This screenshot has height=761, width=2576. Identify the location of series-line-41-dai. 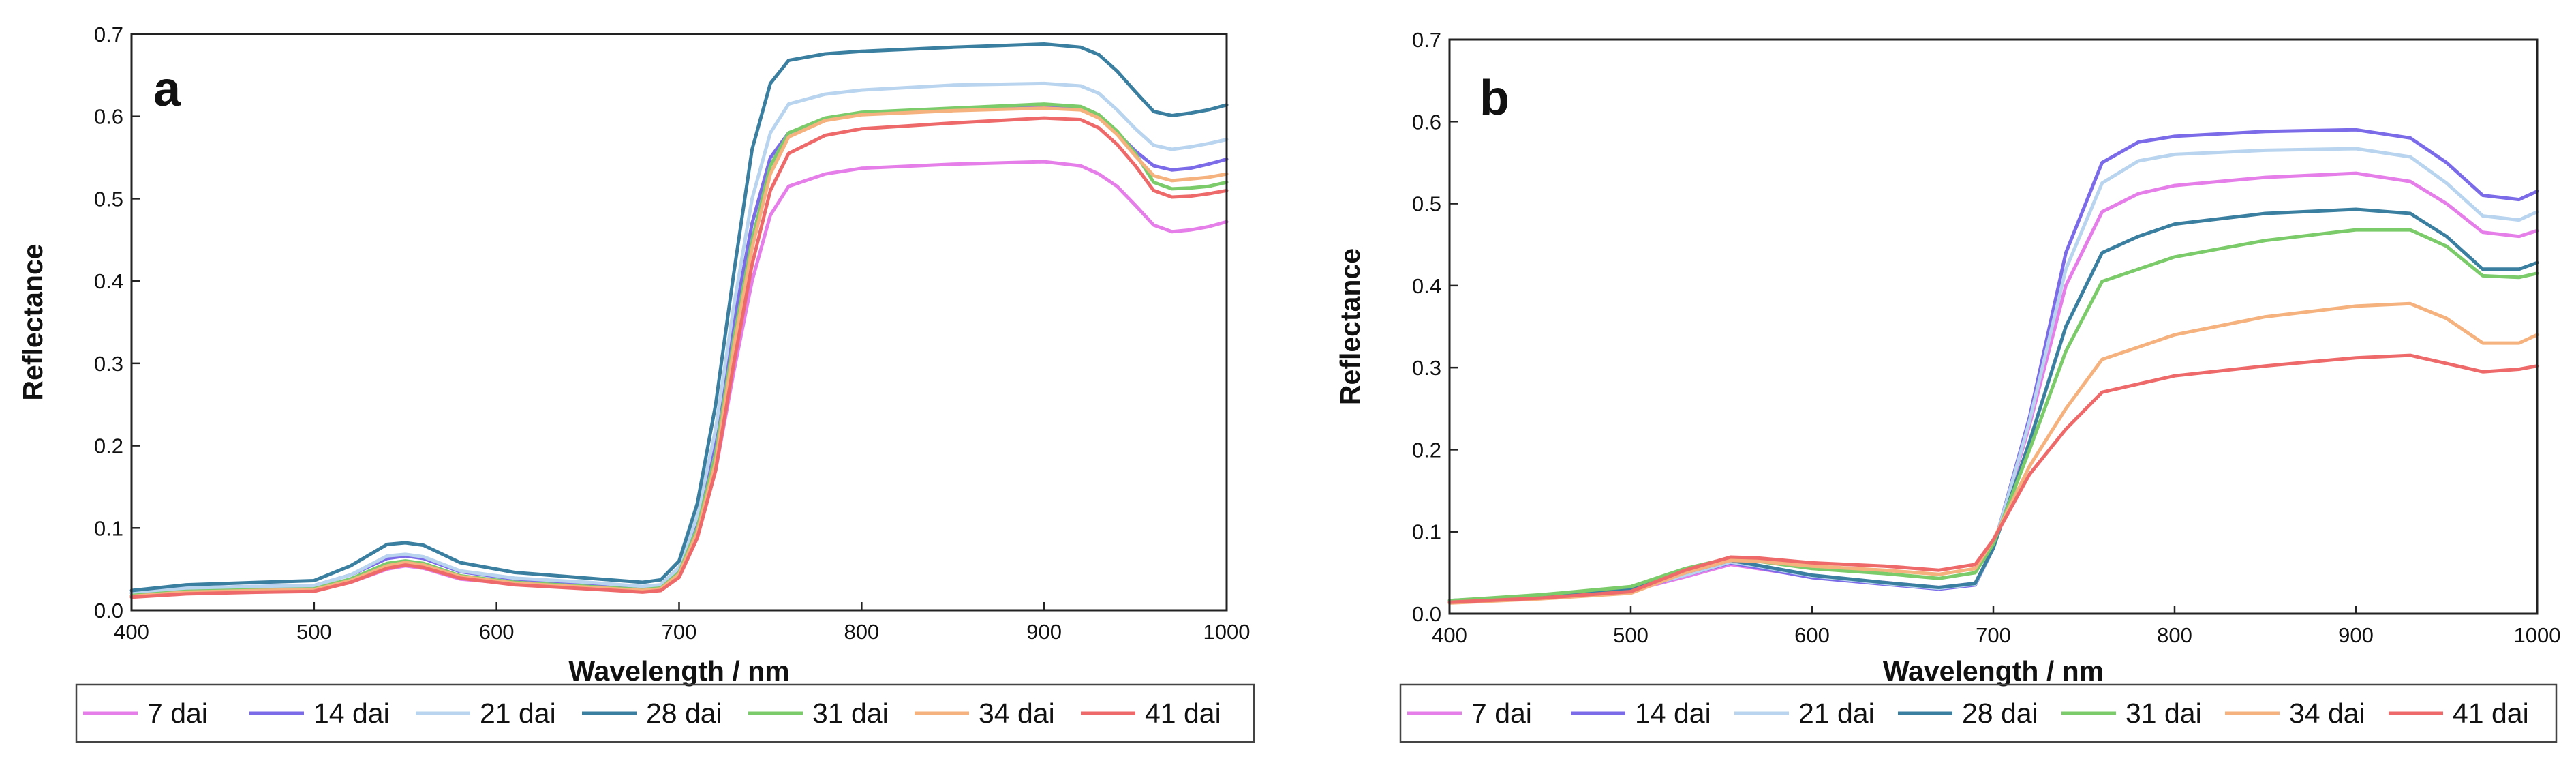
(1993, 478).